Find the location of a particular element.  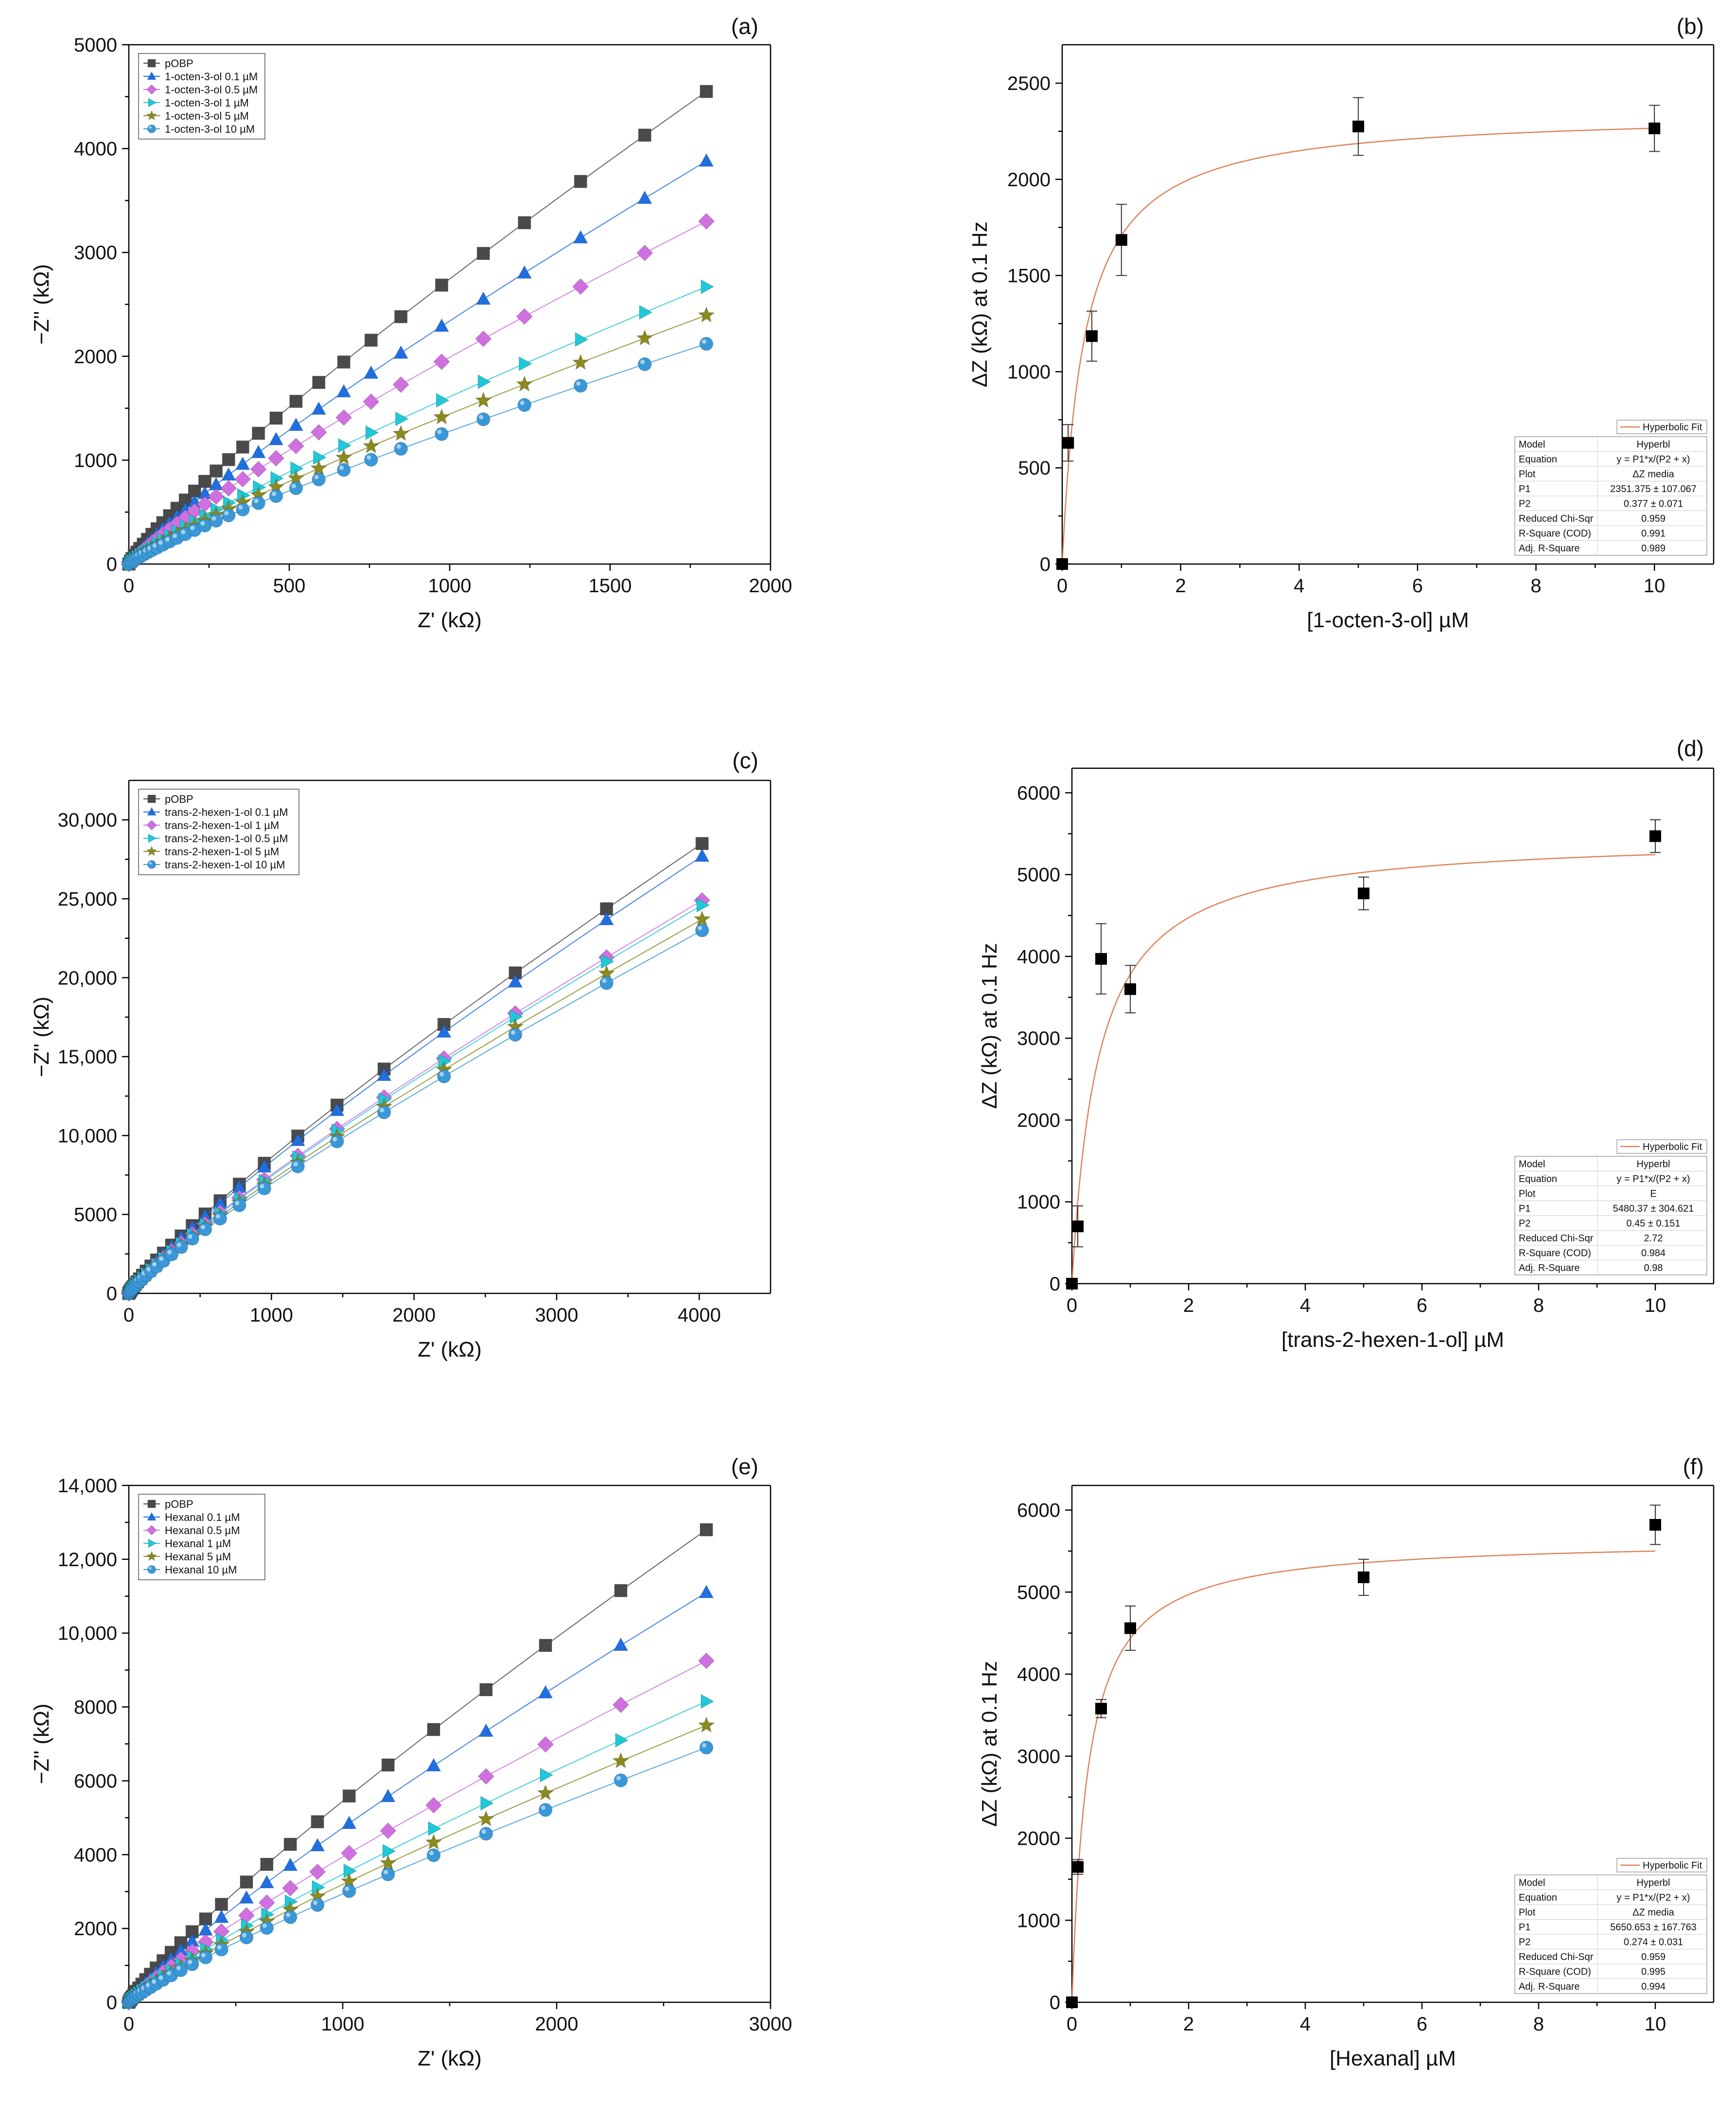

y-tick-label: 5000 is located at coordinates (96, 1215).